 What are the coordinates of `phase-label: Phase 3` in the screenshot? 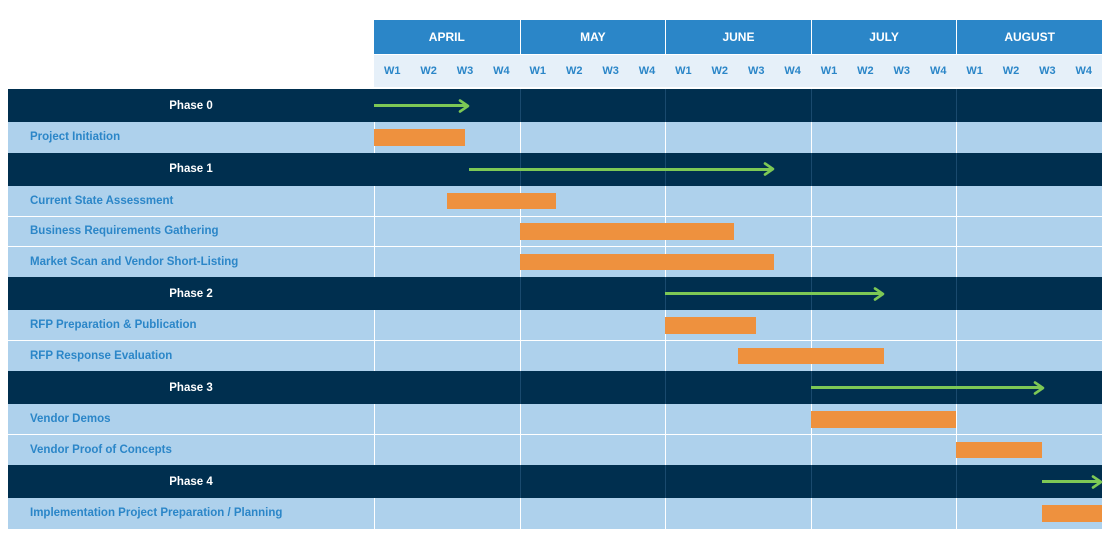 It's located at (191, 387).